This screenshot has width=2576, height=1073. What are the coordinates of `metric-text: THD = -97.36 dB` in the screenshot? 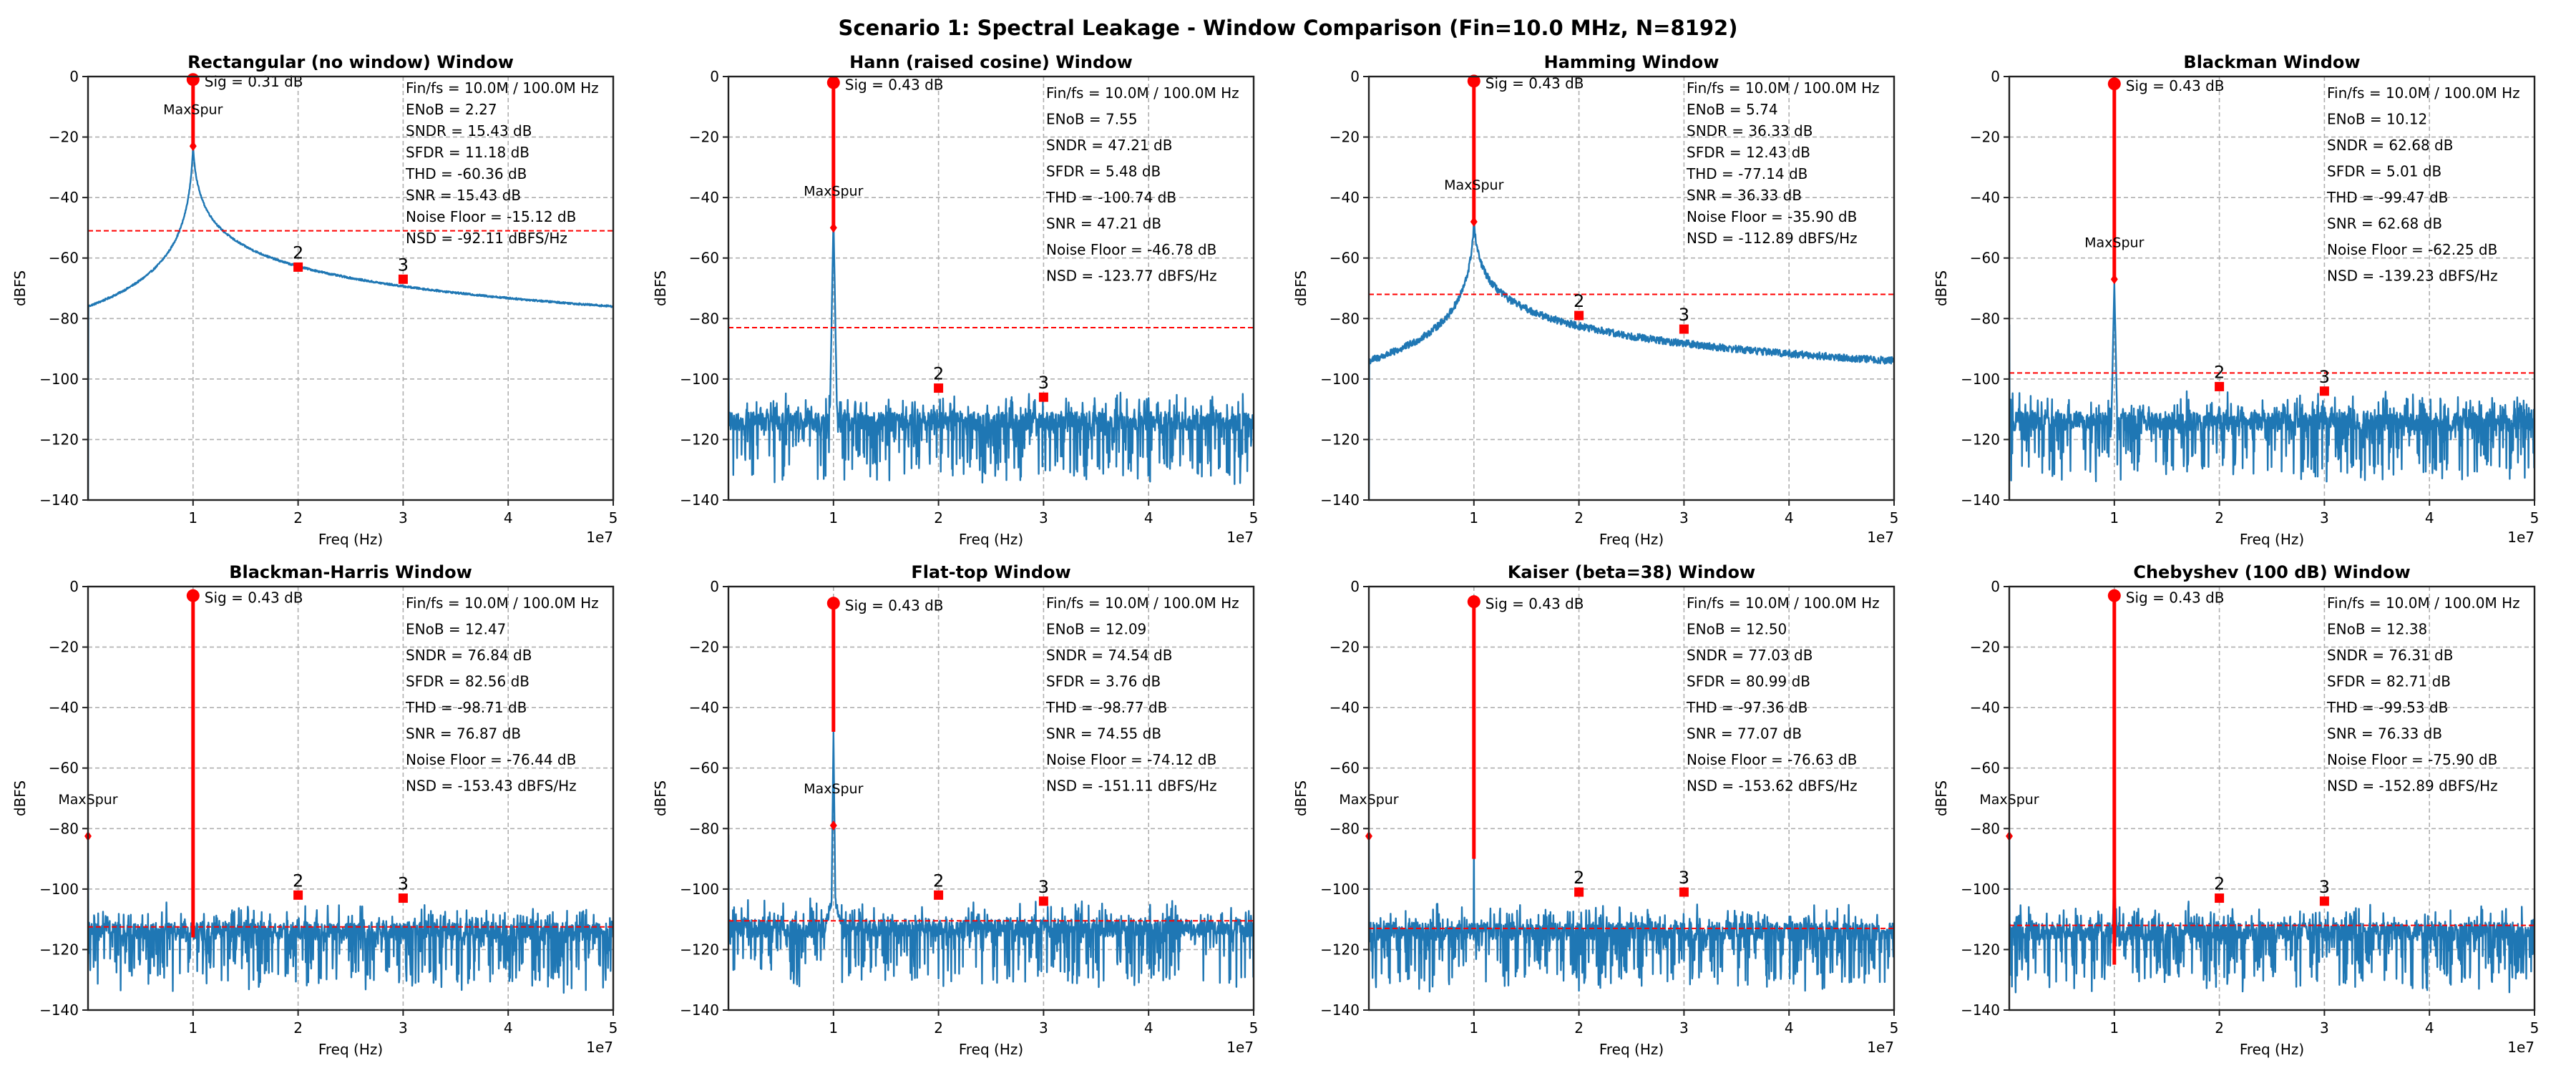 It's located at (1746, 707).